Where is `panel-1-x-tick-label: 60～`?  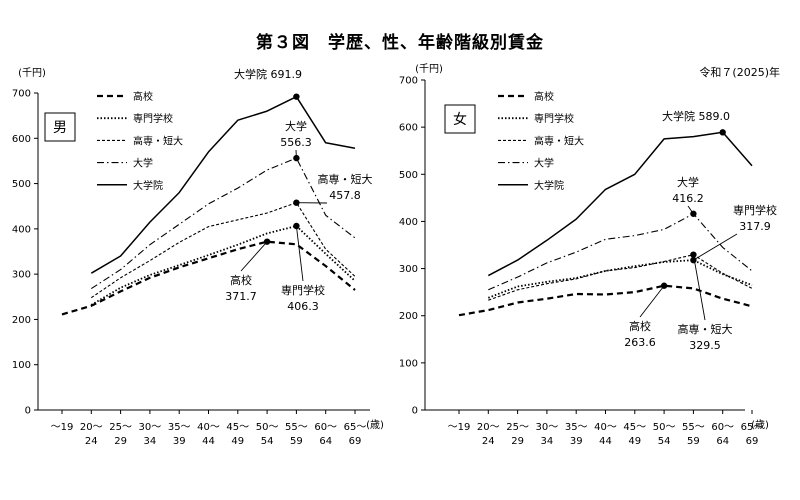 panel-1-x-tick-label: 60～ is located at coordinates (325, 427).